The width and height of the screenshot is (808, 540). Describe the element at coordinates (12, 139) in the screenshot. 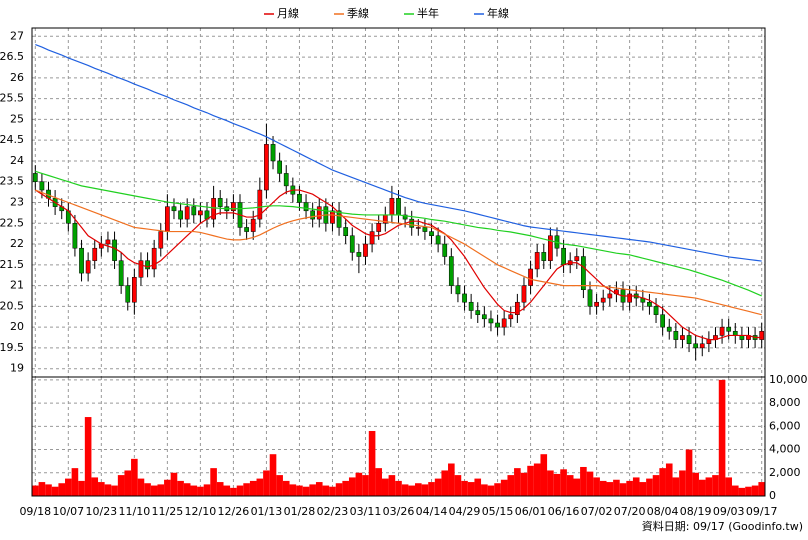

I see `y-tick-label: 24.5` at that location.